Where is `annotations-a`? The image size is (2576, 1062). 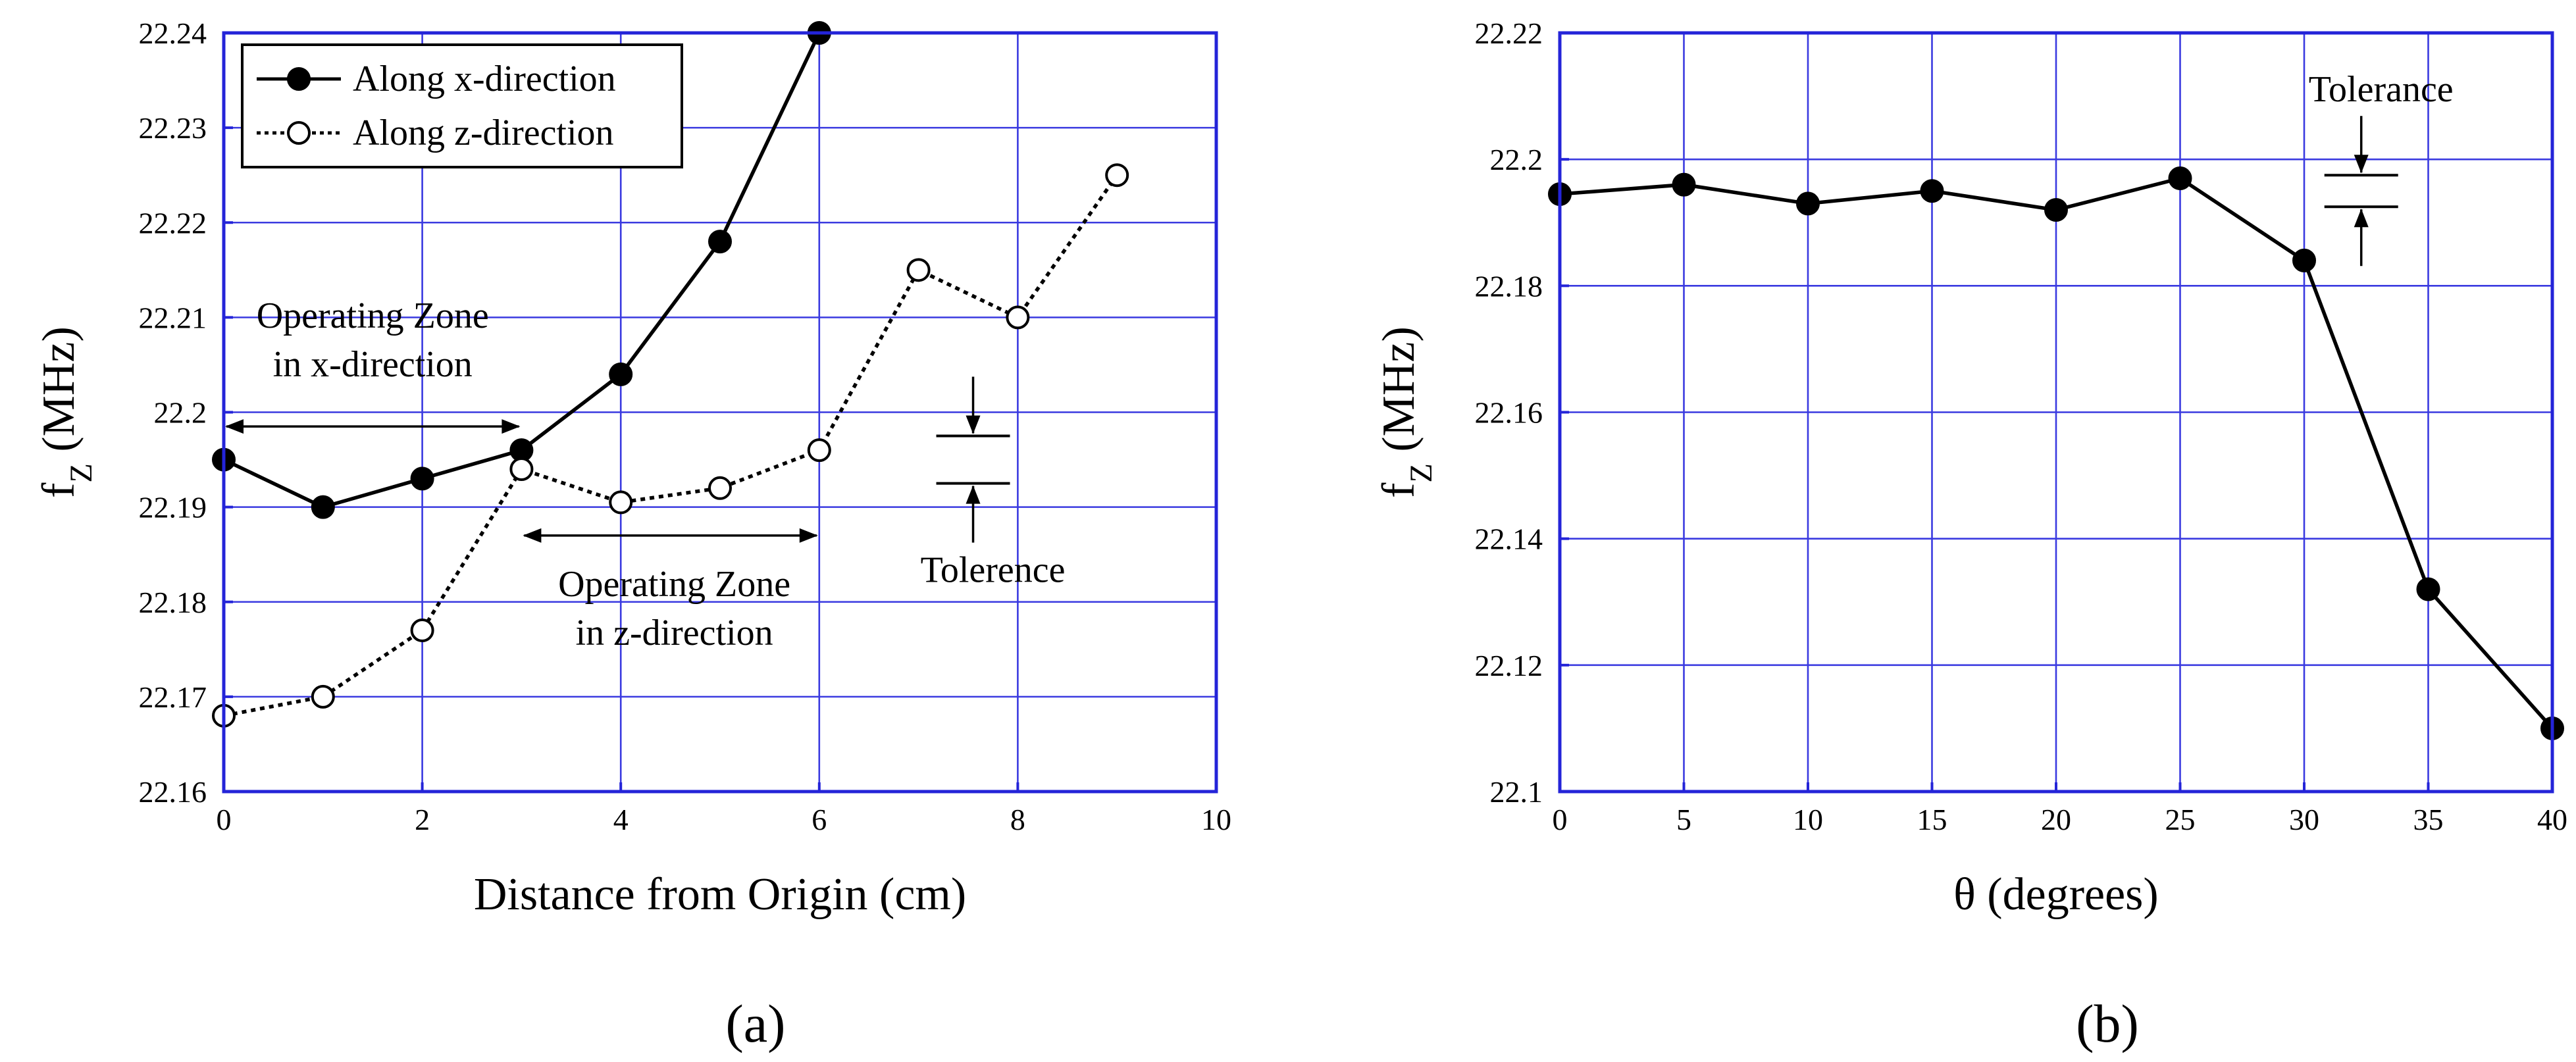 annotations-a is located at coordinates (617, 460).